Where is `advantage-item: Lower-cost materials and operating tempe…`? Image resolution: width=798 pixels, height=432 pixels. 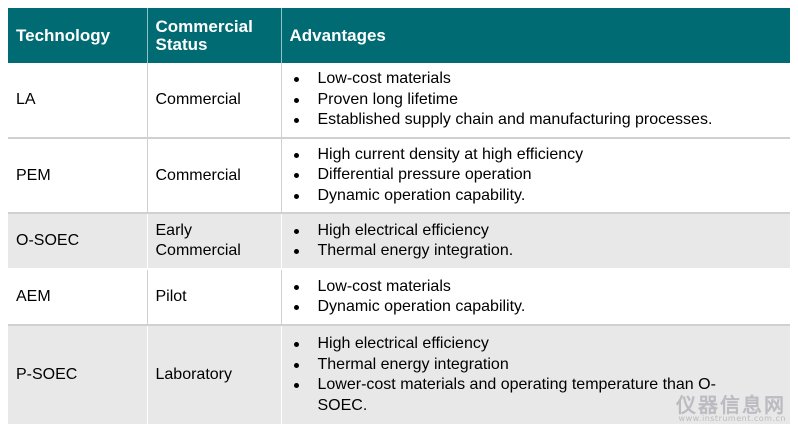
advantage-item: Lower-cost materials and operating tempe… is located at coordinates (508, 395).